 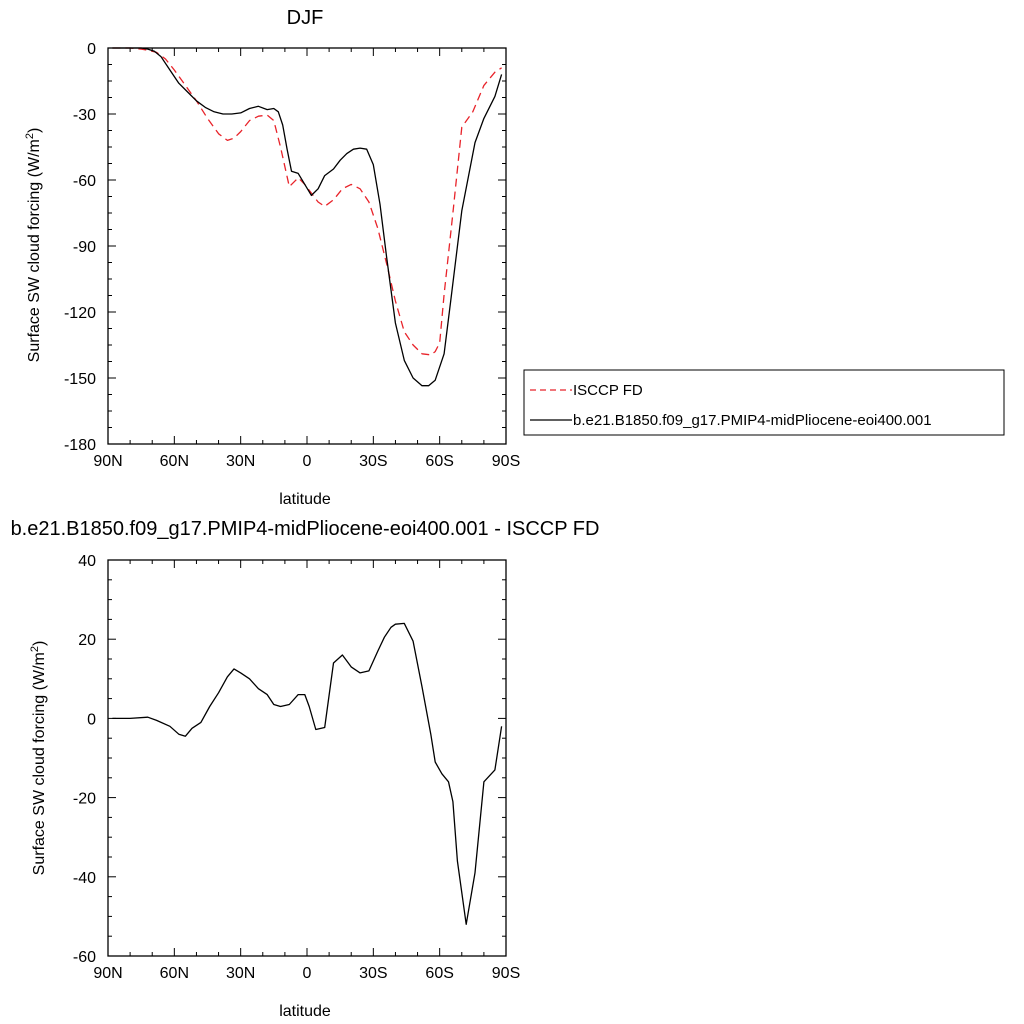 What do you see at coordinates (84, 247) in the screenshot?
I see `y-tick-label: -90` at bounding box center [84, 247].